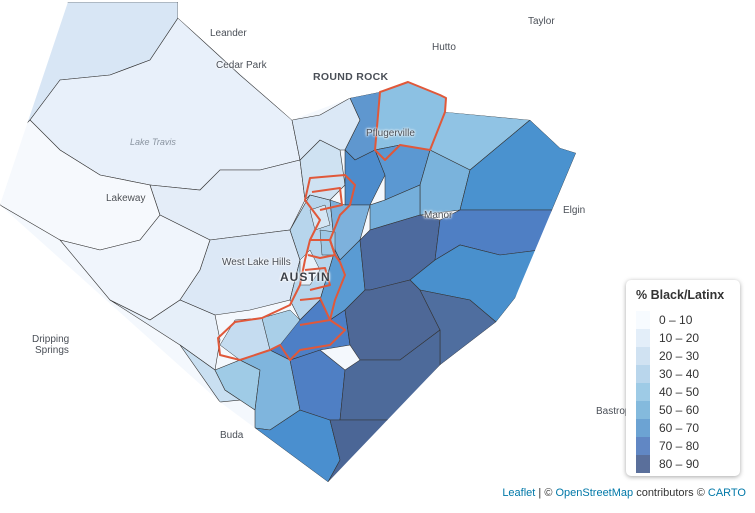 The width and height of the screenshot is (755, 513). I want to click on legend-label: 40 – 50, so click(679, 392).